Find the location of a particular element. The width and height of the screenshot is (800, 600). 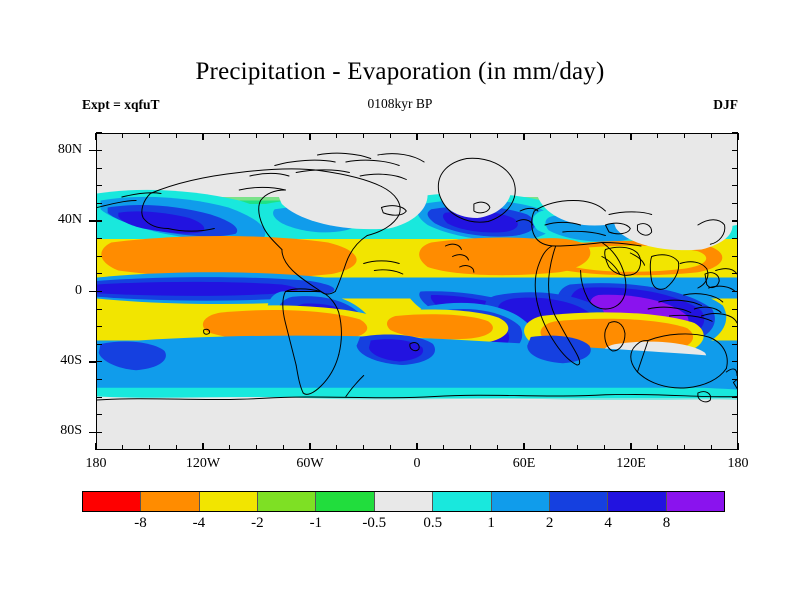

colorbar-tick-label: -8 is located at coordinates (140, 523).